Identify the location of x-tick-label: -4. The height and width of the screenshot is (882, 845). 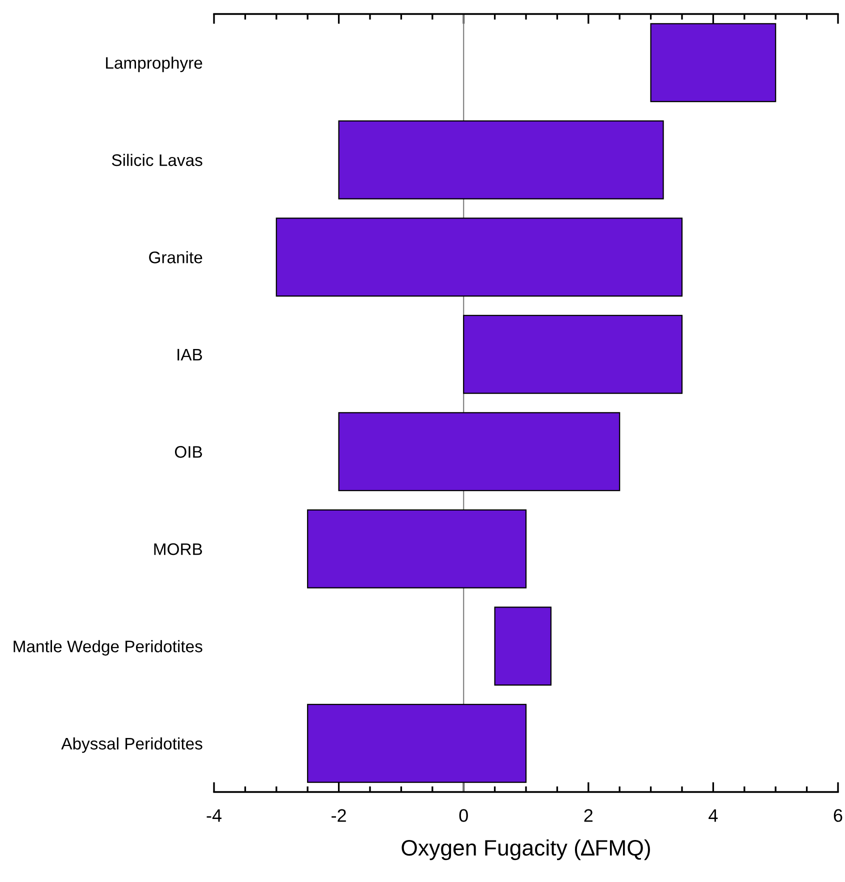
(214, 815).